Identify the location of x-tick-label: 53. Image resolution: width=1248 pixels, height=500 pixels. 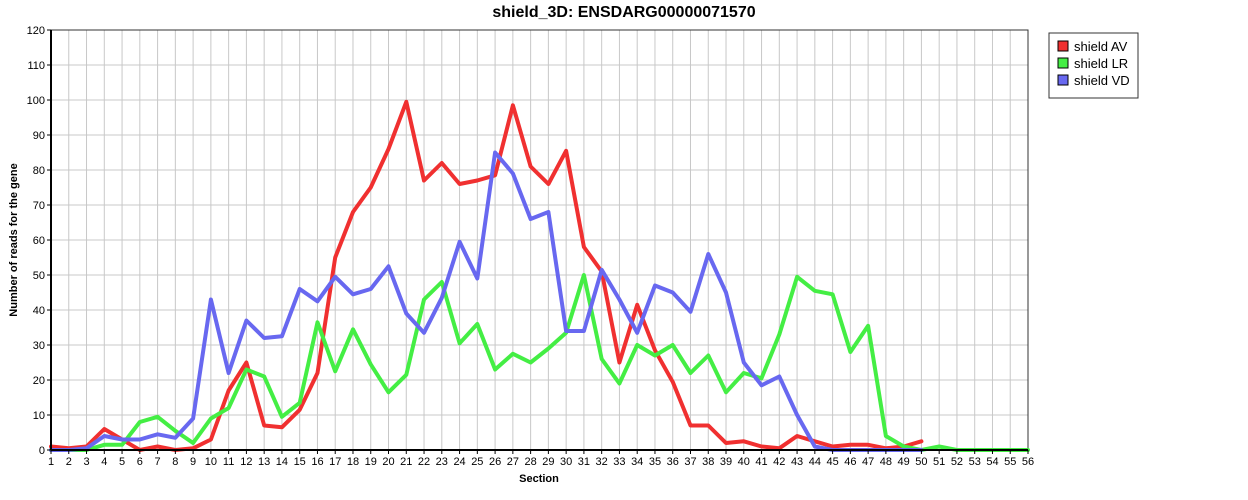
(975, 462).